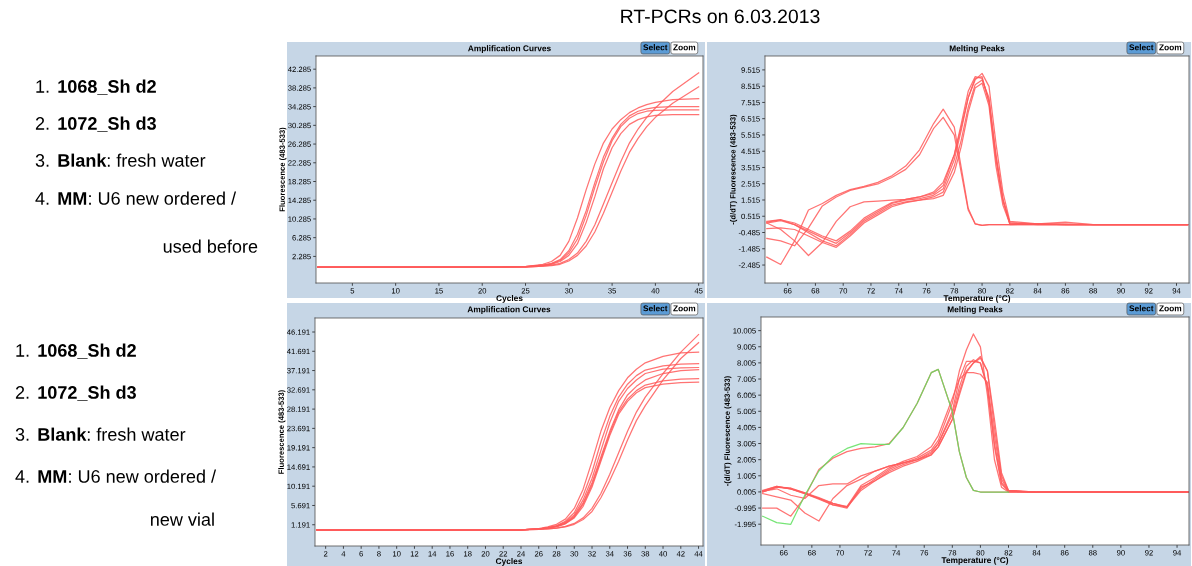 This screenshot has height=566, width=1192. Describe the element at coordinates (182, 519) in the screenshot. I see `text: new vial` at that location.